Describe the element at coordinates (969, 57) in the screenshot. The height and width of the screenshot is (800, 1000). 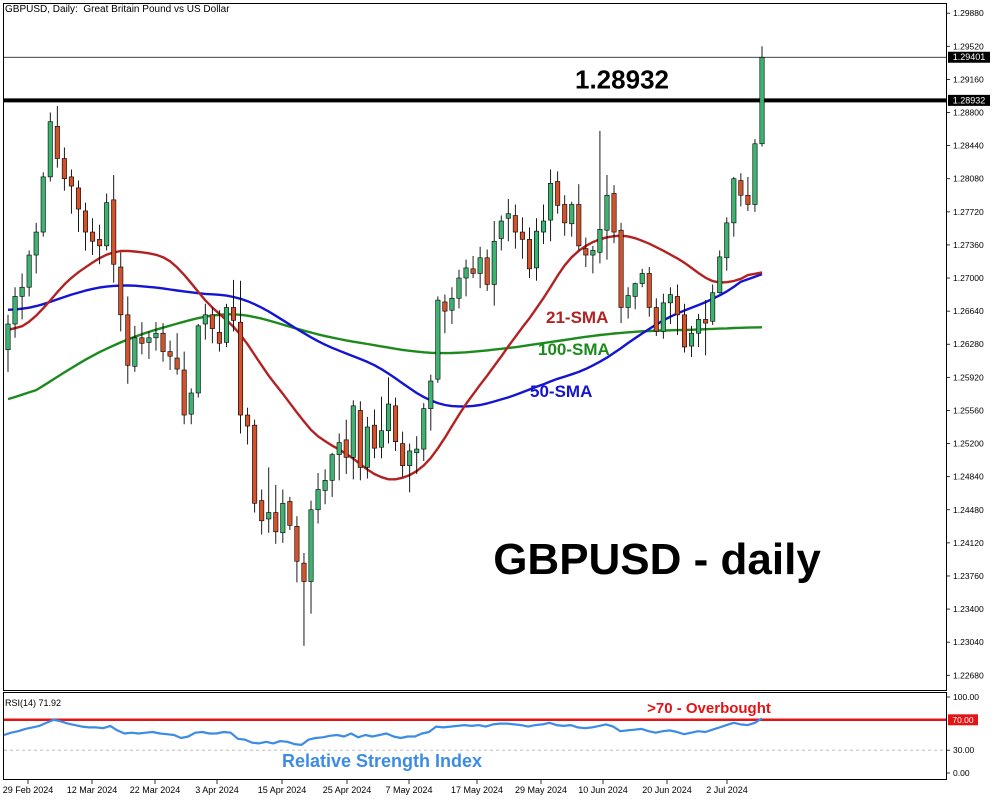
I see `current-price-tag: 1.29401` at that location.